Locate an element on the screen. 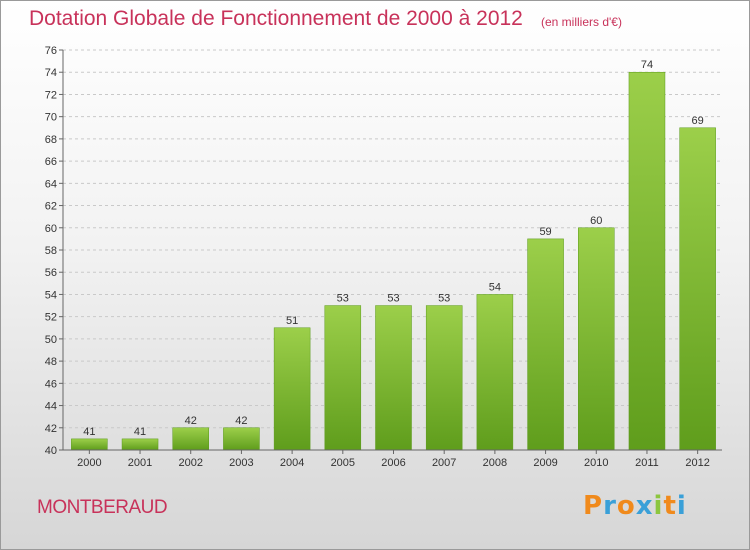  y-tick-label: 56 is located at coordinates (51, 273).